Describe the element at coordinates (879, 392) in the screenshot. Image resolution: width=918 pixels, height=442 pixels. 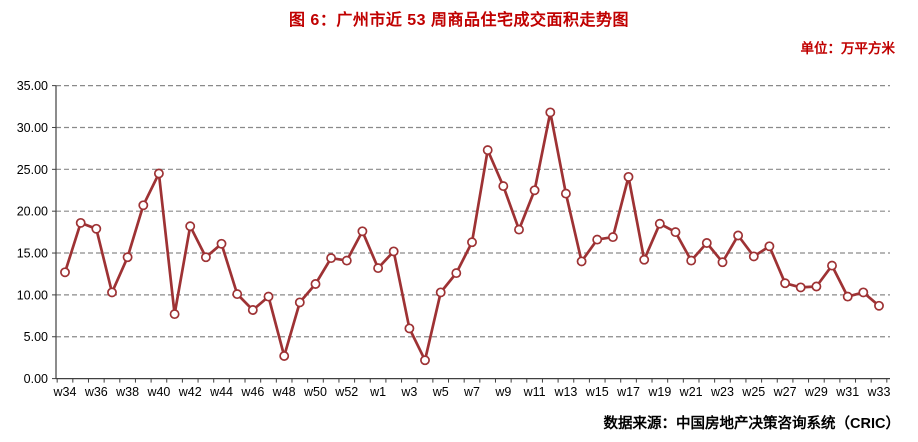
I see `x-axis-tick-label: w33` at that location.